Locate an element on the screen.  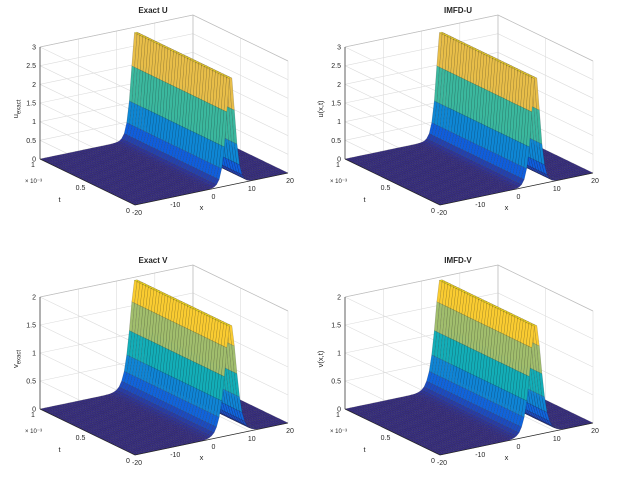
z-axis-label: vexact is located at coordinates (17, 359).